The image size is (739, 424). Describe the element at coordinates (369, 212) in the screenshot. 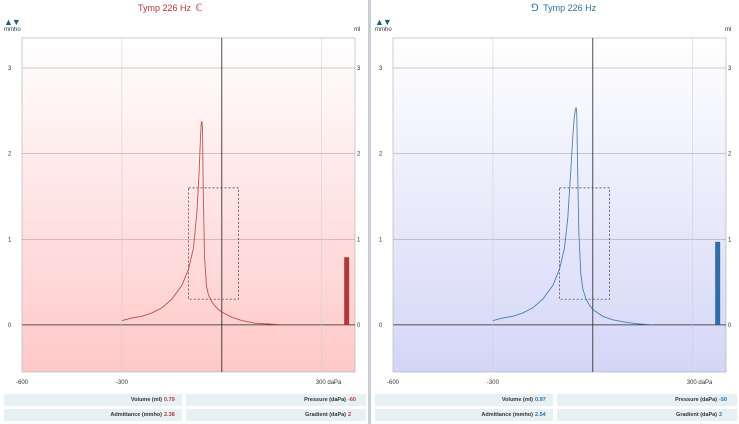

I see `panel-divider` at that location.